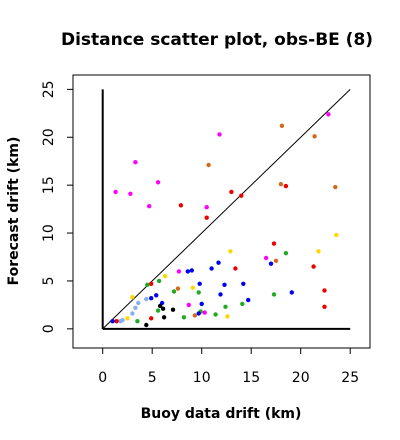  What do you see at coordinates (102, 378) in the screenshot?
I see `x-tick-label: 0` at bounding box center [102, 378].